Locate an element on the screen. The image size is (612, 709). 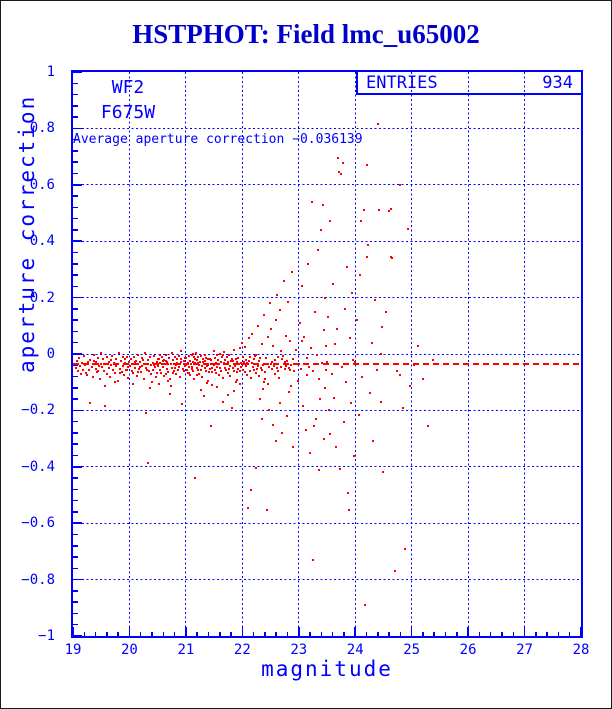
gridline-horizontal is located at coordinates (327, 580).